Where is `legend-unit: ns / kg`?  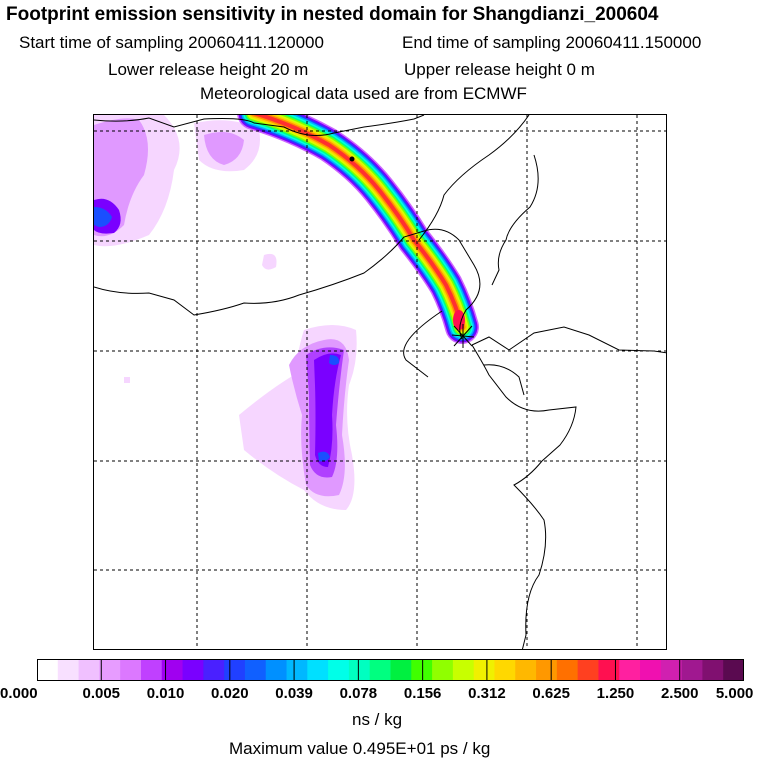 legend-unit: ns / kg is located at coordinates (377, 719).